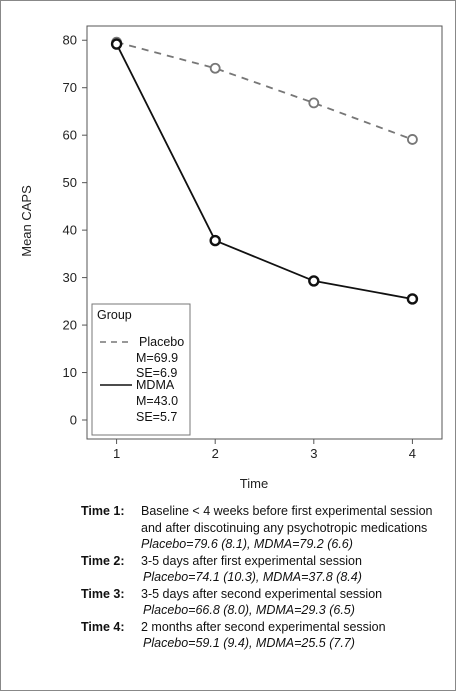 This screenshot has height=691, width=456. Describe the element at coordinates (252, 577) in the screenshot. I see `note-values: Placebo=74.1 (10.3), MDMA=37.8 (8.4)` at that location.